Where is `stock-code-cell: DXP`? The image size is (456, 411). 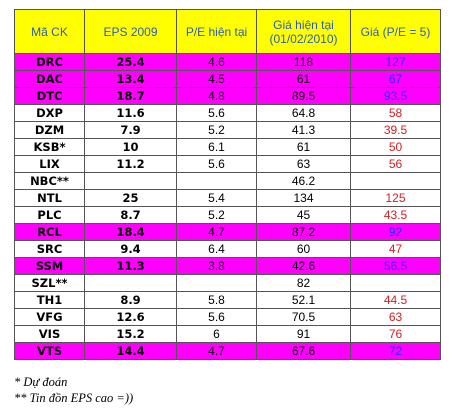
stock-code-cell: DXP is located at coordinates (49, 113).